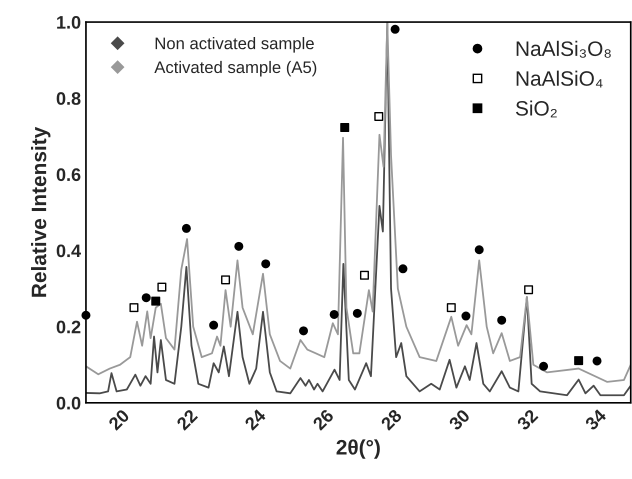  I want to click on x-tick-label: 24, so click(255, 419).